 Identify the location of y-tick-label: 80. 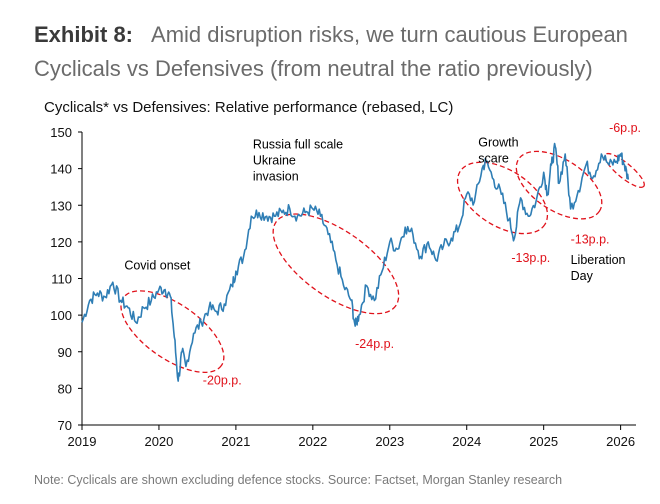
(65, 388).